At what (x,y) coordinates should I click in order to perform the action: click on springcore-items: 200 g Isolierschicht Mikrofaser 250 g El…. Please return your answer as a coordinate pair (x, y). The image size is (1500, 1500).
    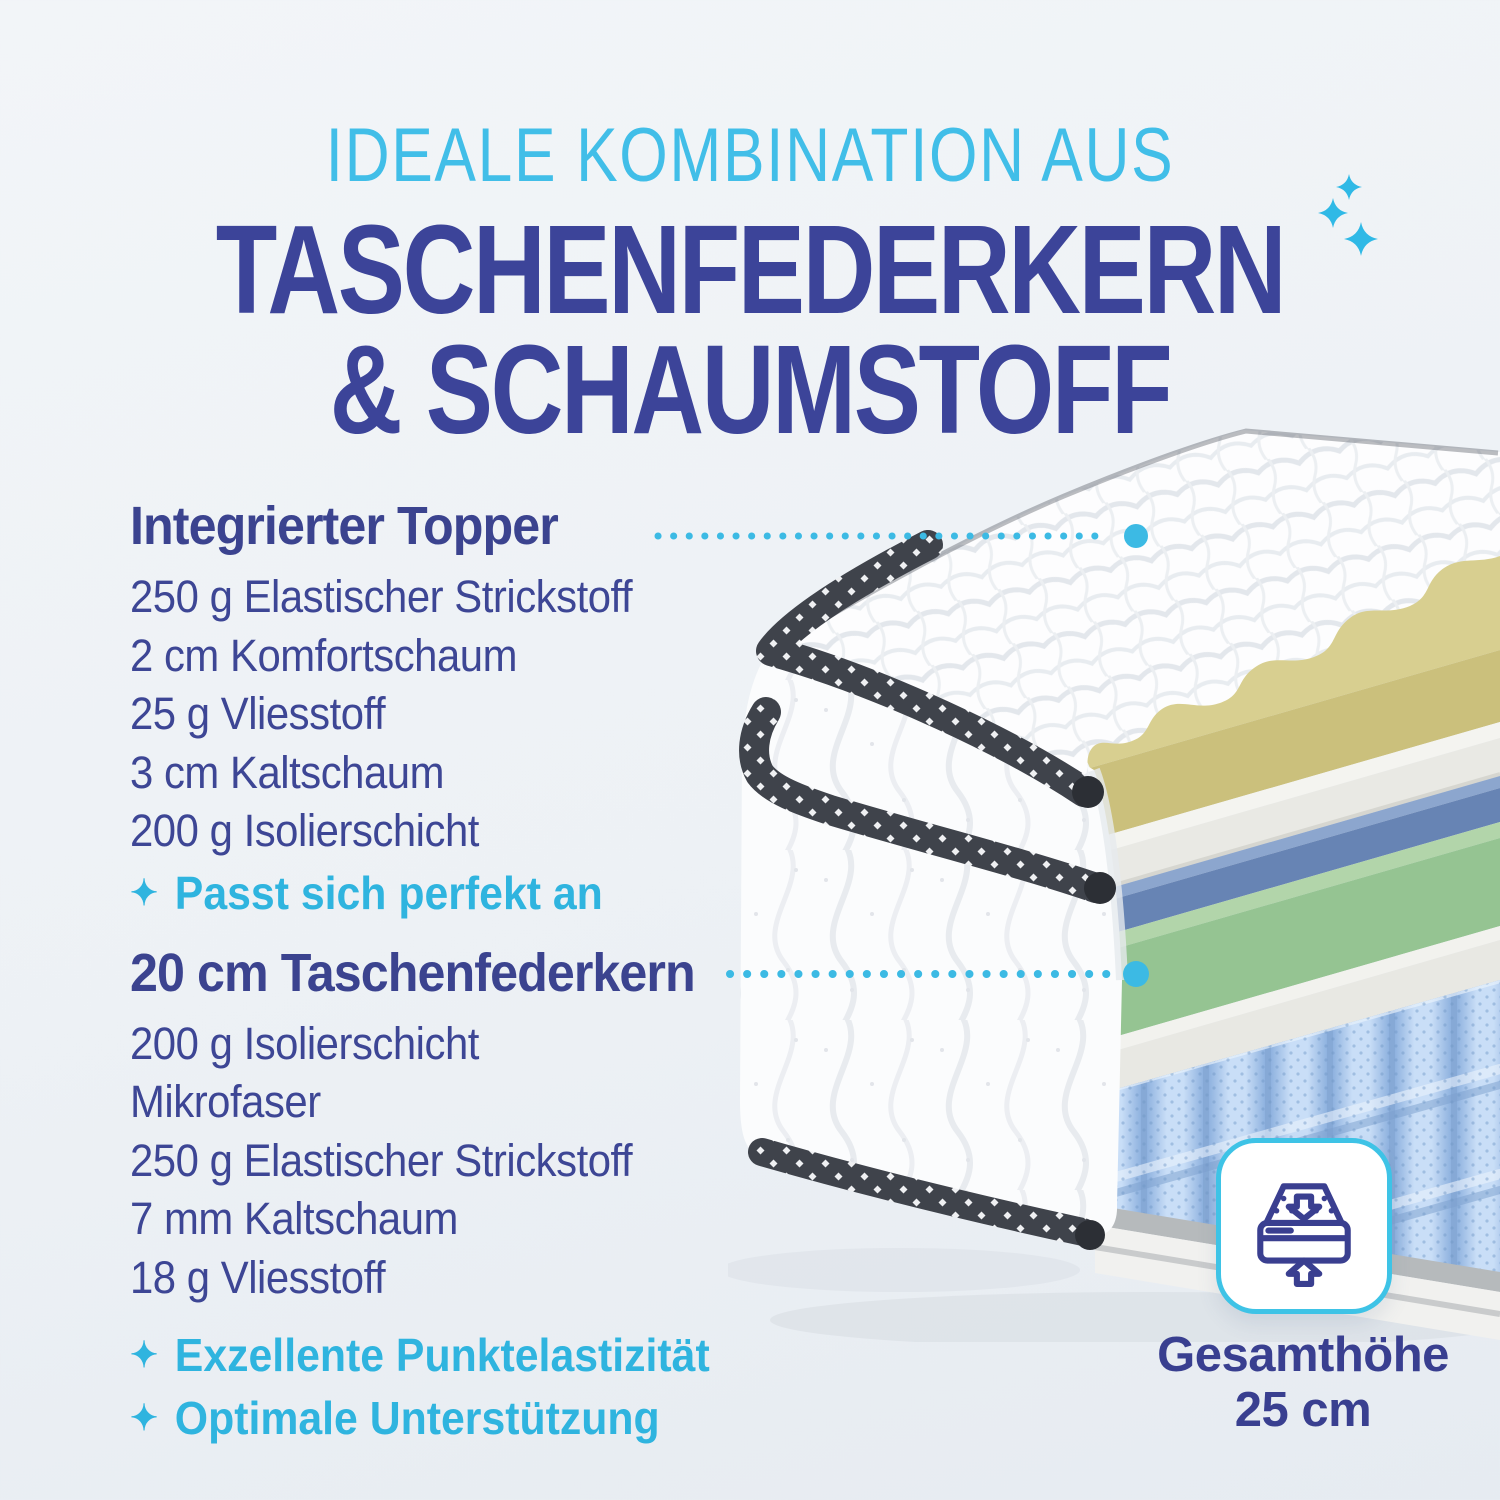
    Looking at the image, I should click on (483, 1161).